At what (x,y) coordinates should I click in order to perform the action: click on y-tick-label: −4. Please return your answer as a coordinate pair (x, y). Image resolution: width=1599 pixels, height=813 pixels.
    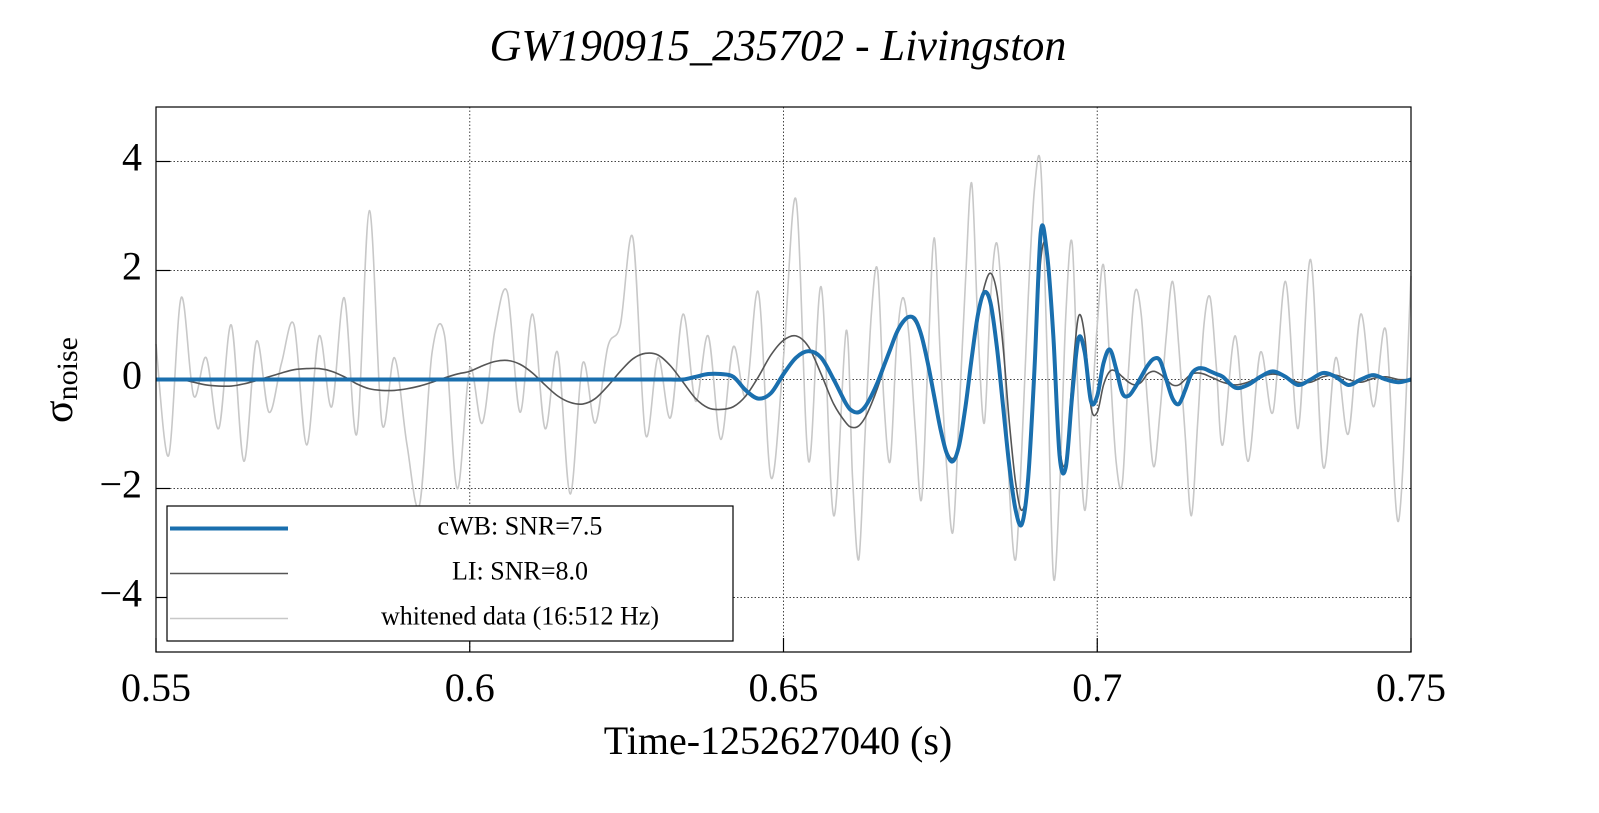
    Looking at the image, I should click on (120, 593).